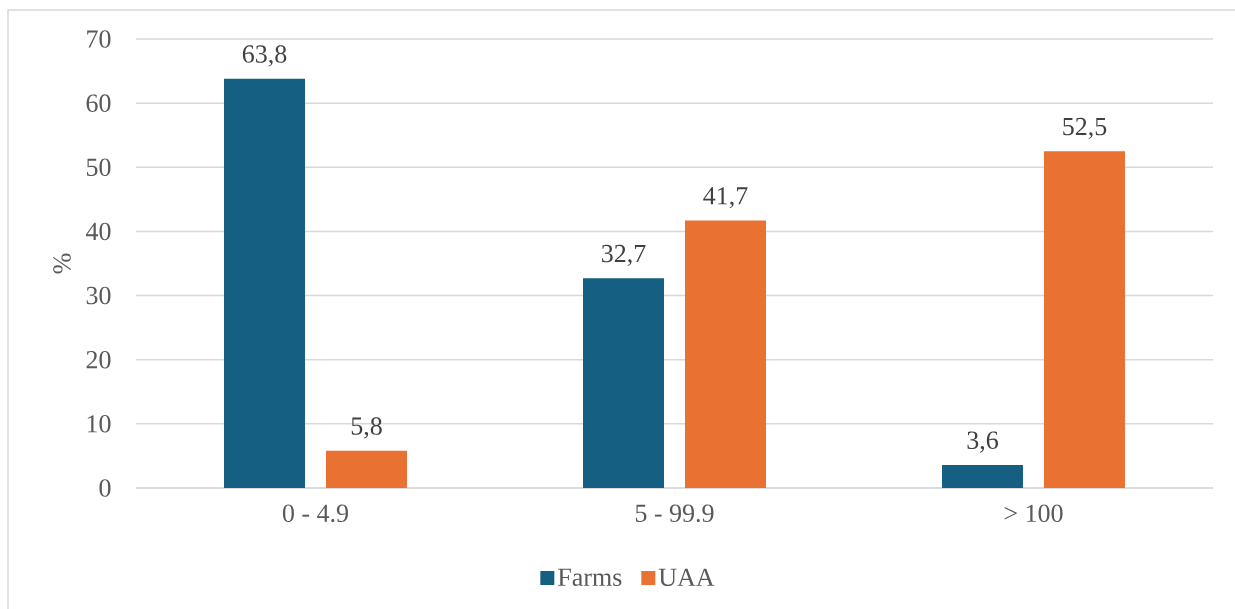 This screenshot has width=1235, height=609. What do you see at coordinates (264, 56) in the screenshot?
I see `data-label: 63,8` at bounding box center [264, 56].